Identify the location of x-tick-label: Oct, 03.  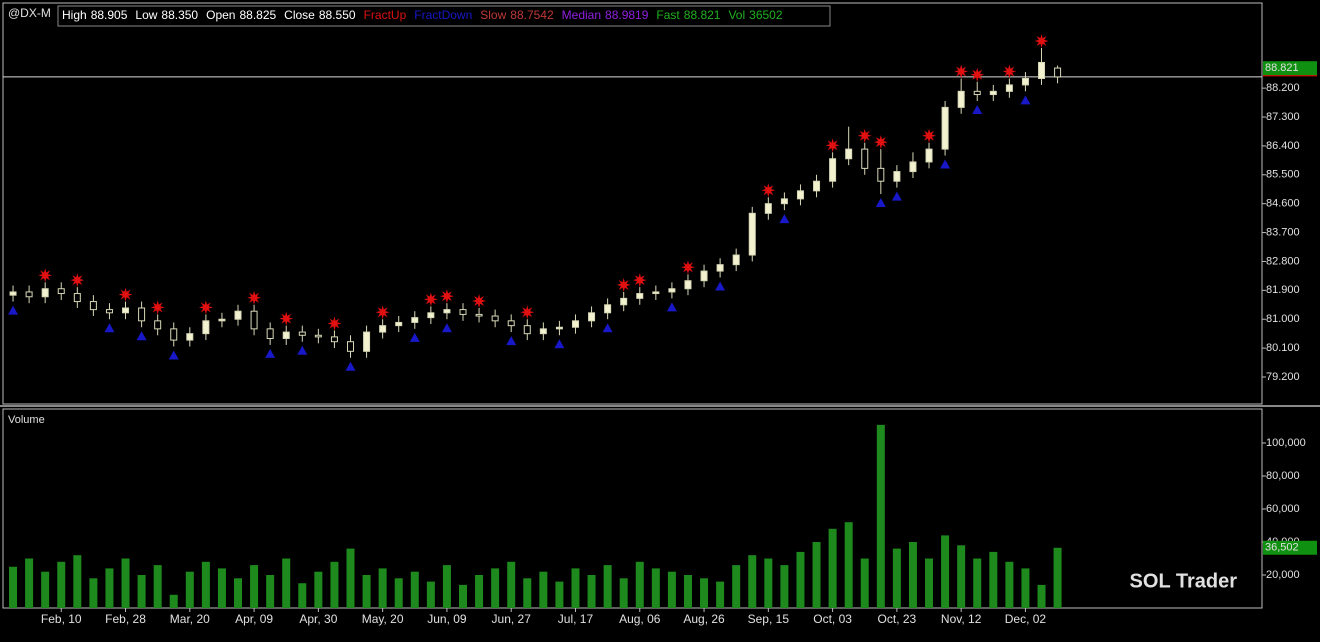
(832, 619).